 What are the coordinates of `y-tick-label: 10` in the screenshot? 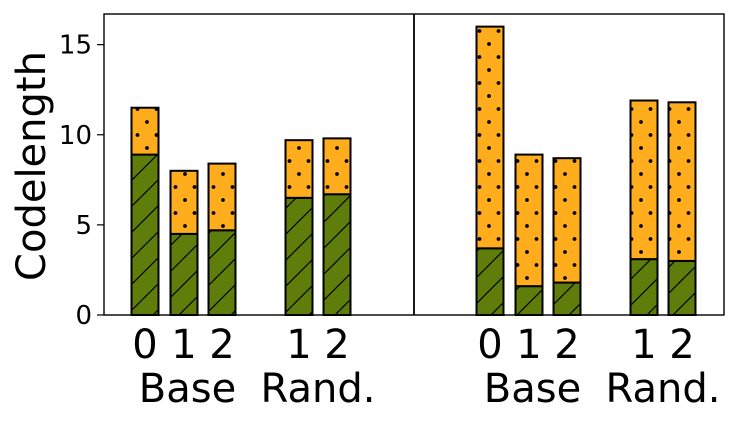 It's located at (75, 136).